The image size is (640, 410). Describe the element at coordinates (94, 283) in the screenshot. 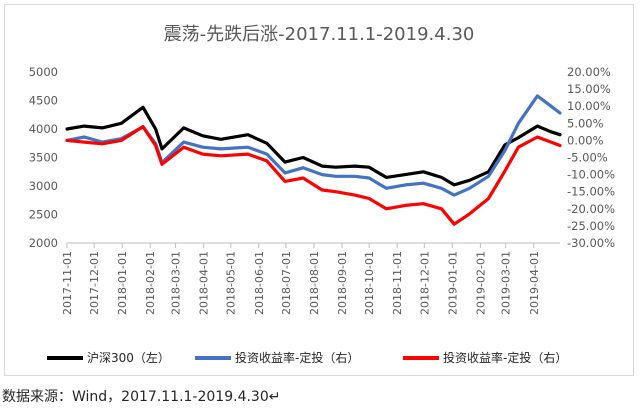

I see `x-tick-label: 2017-12-01` at that location.